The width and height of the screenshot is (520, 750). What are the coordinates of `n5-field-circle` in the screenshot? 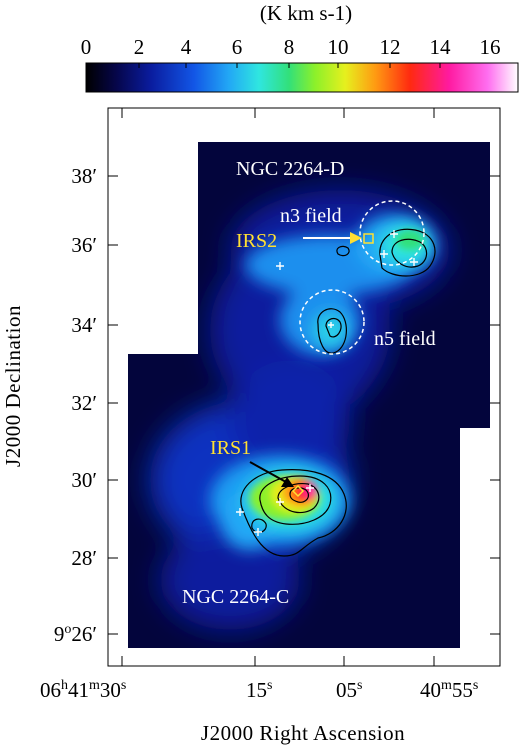 It's located at (332, 322).